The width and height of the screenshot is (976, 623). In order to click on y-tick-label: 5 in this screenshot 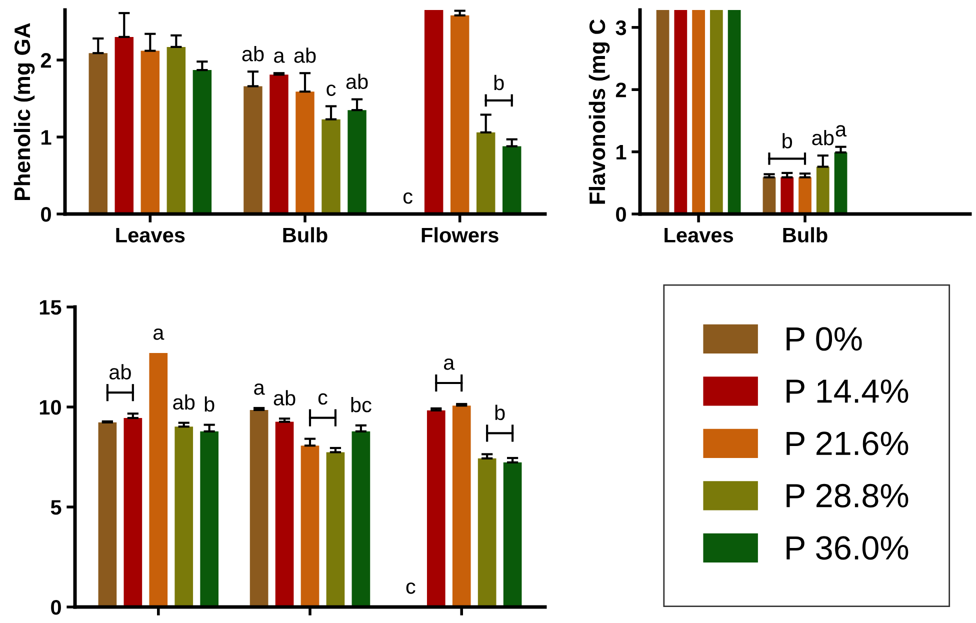, I will do `click(56, 507)`.